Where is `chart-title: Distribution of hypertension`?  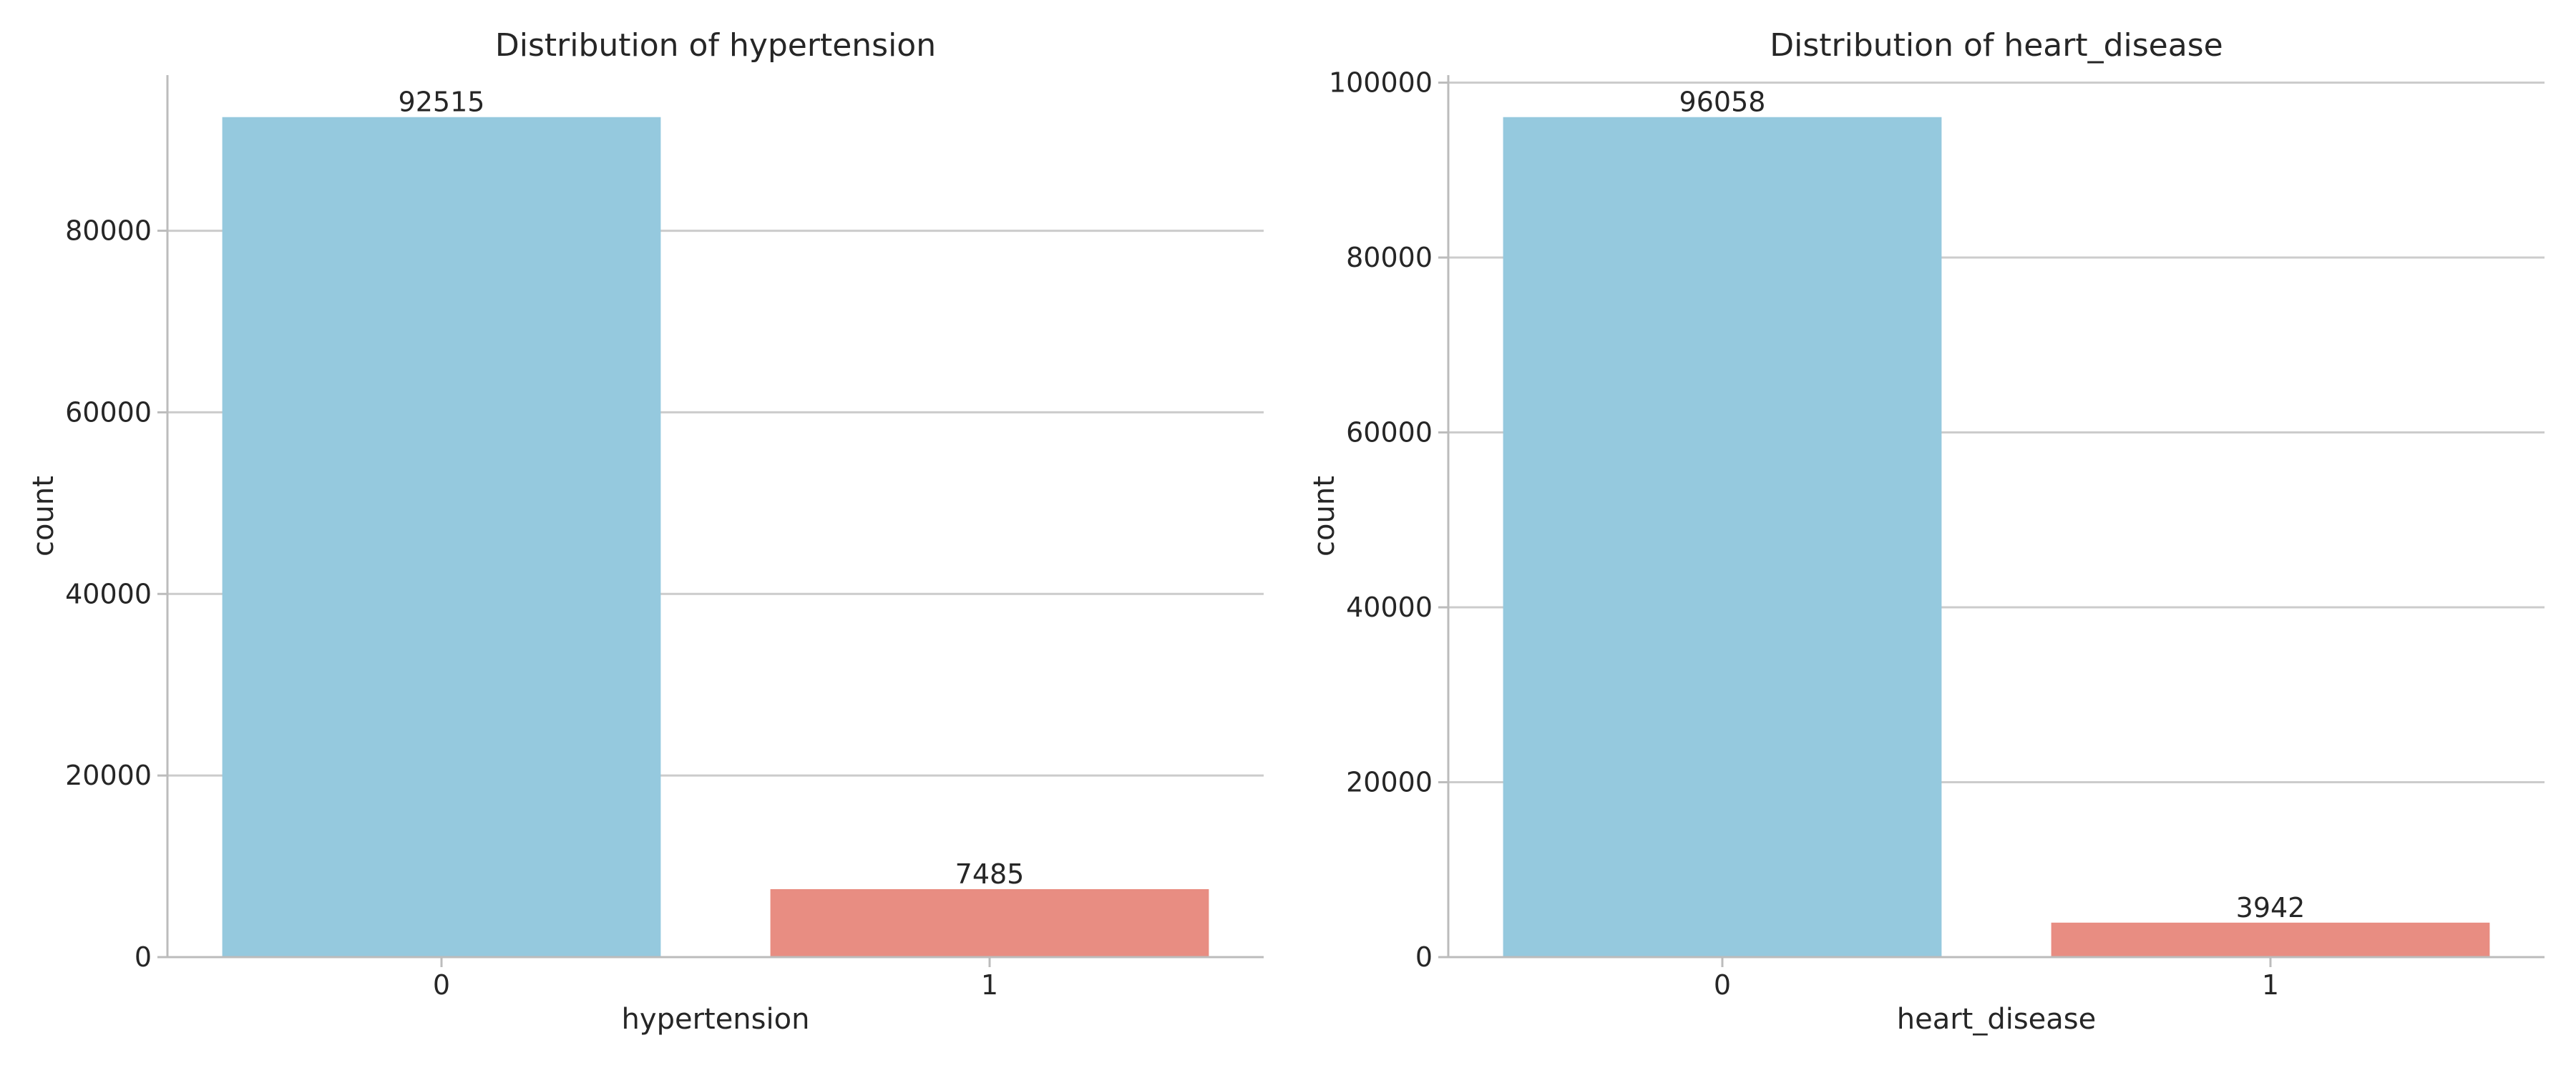 chart-title: Distribution of hypertension is located at coordinates (715, 45).